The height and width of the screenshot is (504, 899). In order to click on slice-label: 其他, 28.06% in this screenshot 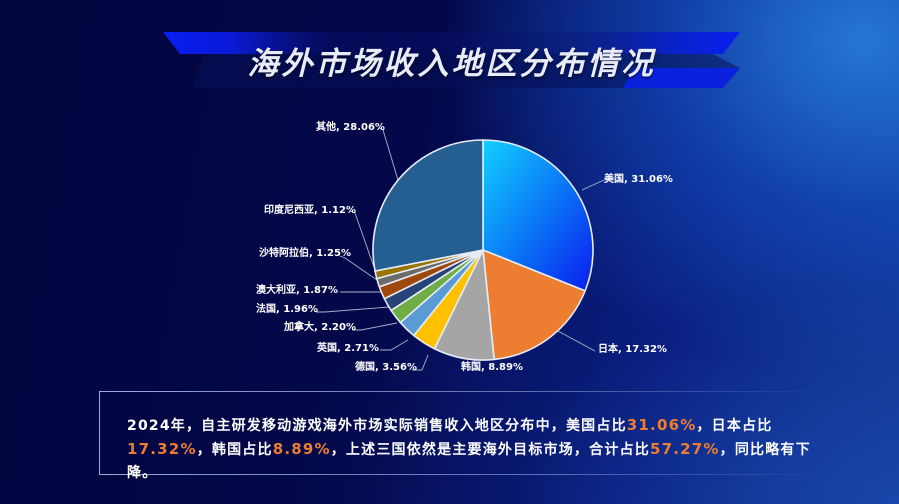, I will do `click(350, 127)`.